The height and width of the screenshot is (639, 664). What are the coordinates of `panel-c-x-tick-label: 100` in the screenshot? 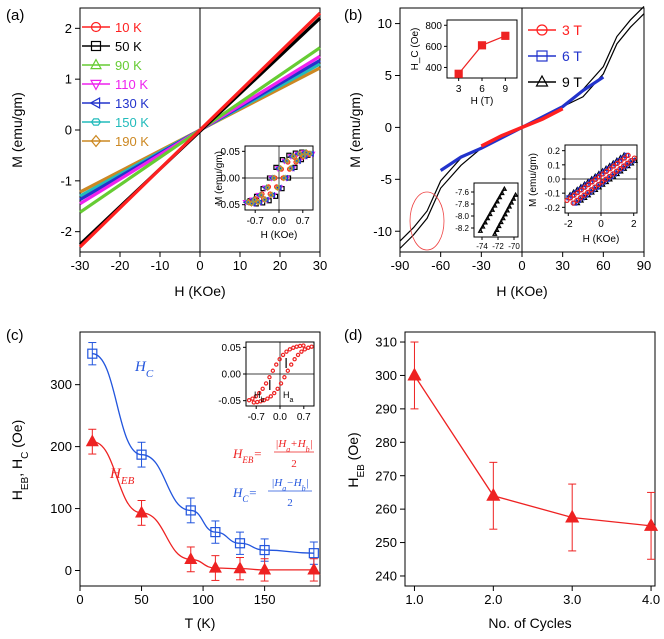 It's located at (203, 599).